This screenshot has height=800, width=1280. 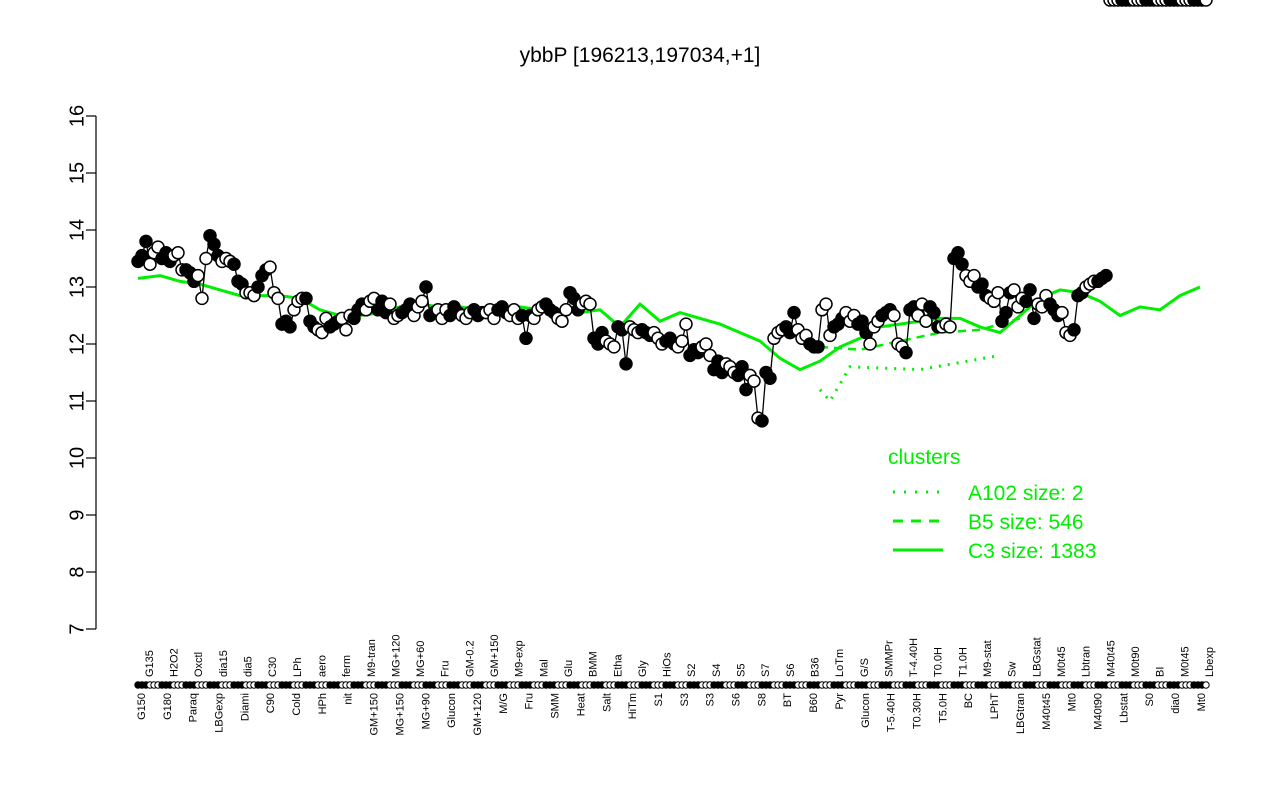 I want to click on y-tick-label: 14, so click(x=77, y=230).